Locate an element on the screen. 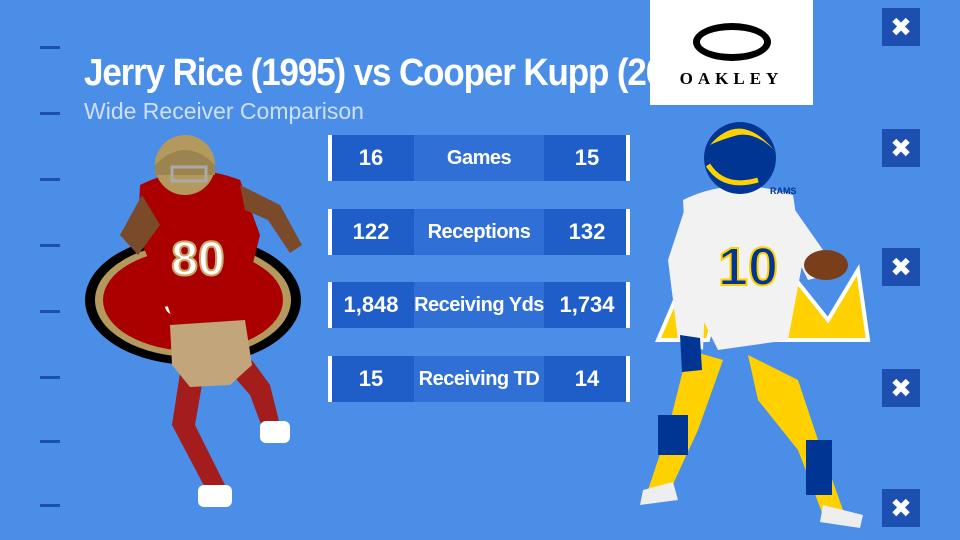  stat-label: Receiving TD is located at coordinates (479, 379).